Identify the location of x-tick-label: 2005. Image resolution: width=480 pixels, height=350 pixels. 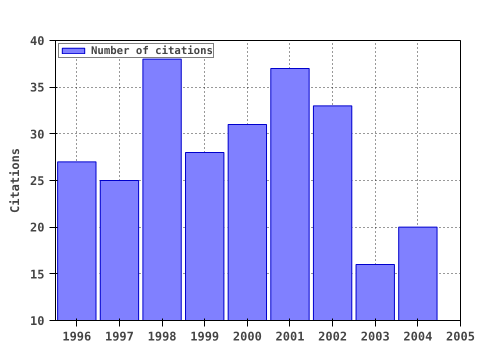
(460, 337).